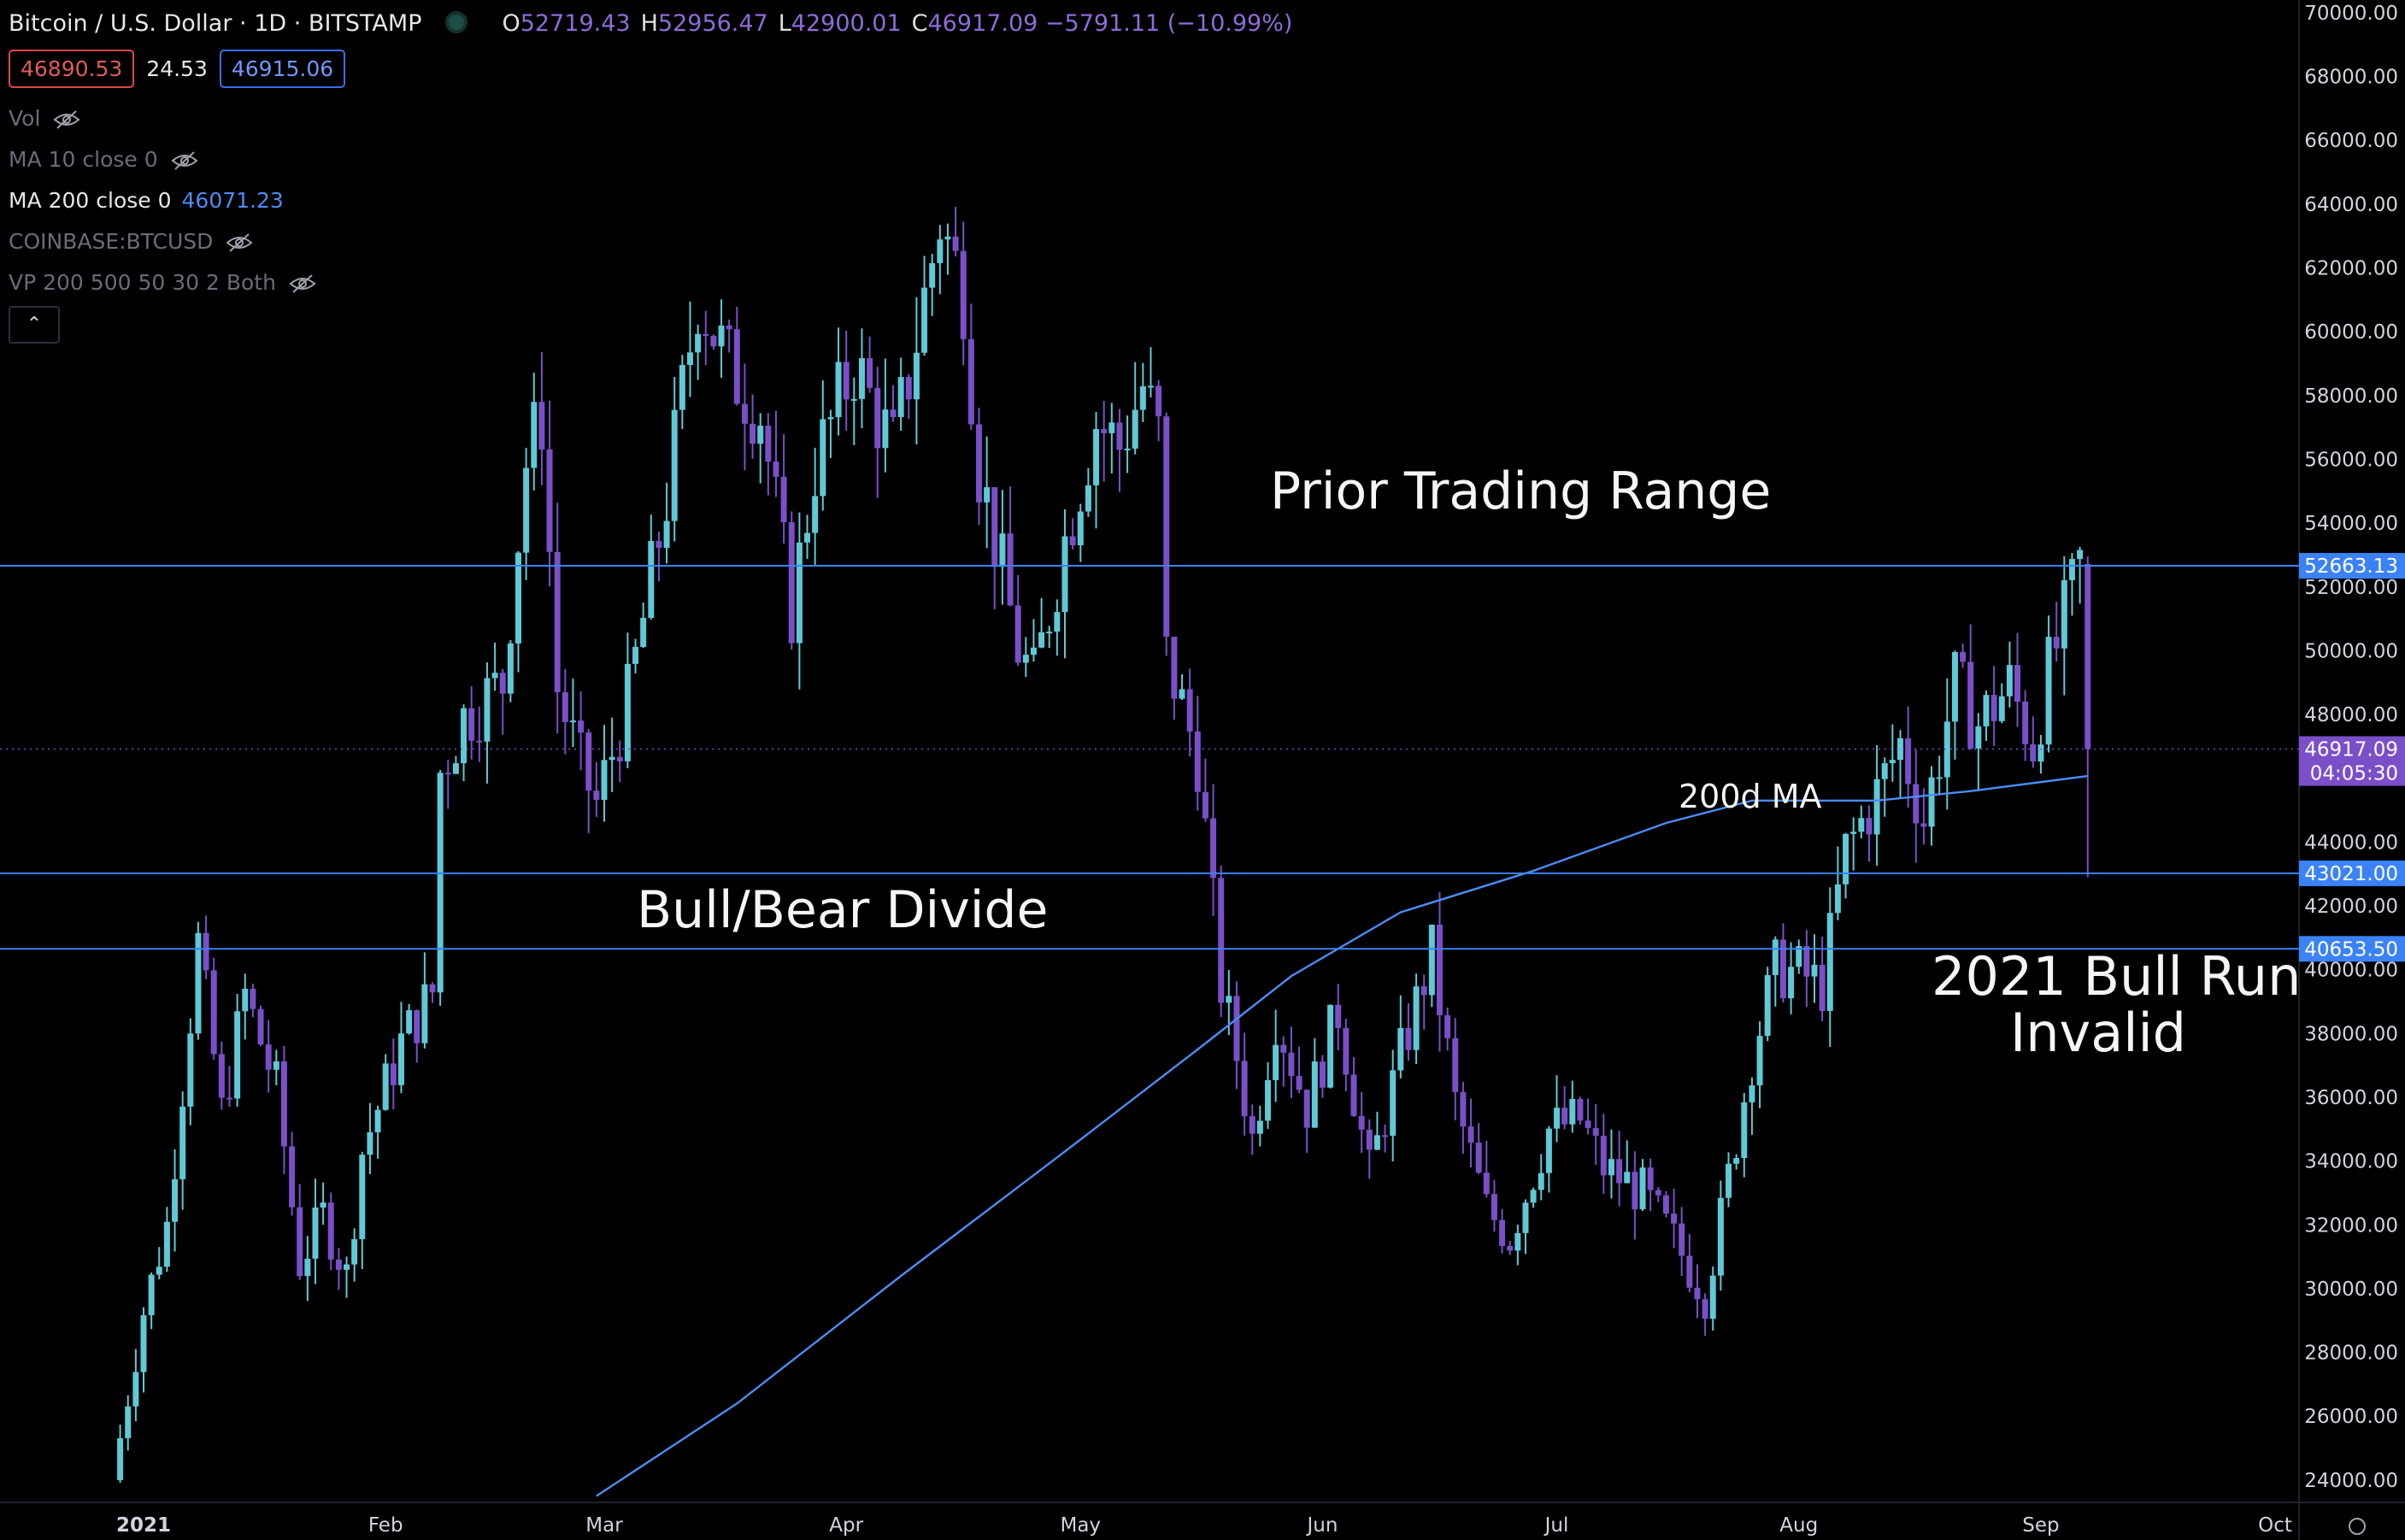 The width and height of the screenshot is (2405, 1540). Describe the element at coordinates (163, 282) in the screenshot. I see `indicator-vp: VP 200 500 50 30 2 Both` at that location.